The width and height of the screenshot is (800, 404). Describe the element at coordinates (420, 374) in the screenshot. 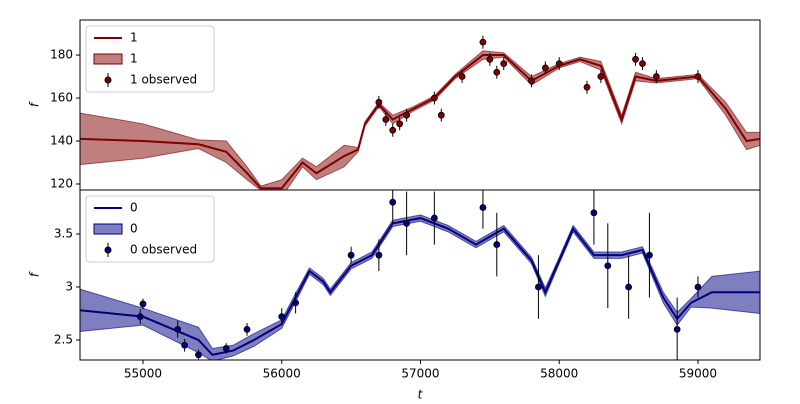

I see `x-tick-label: 57000` at that location.